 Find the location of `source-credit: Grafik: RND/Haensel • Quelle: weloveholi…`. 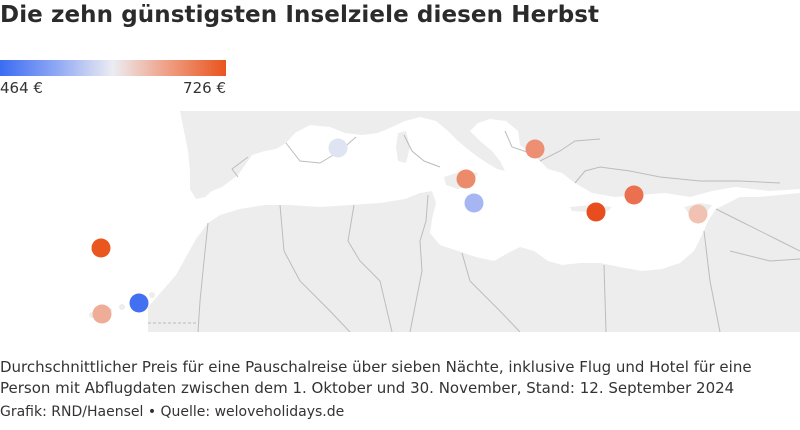

source-credit: Grafik: RND/Haensel • Quelle: weloveholi… is located at coordinates (172, 412).